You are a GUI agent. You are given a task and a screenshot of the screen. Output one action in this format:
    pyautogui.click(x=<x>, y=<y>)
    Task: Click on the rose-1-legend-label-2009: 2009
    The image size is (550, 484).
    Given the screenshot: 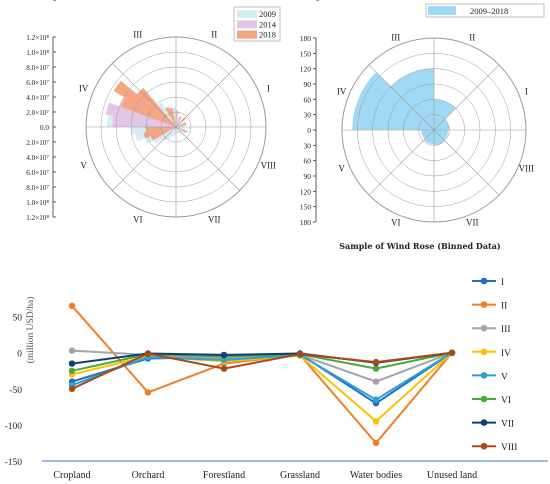 What is the action you would take?
    pyautogui.click(x=267, y=14)
    